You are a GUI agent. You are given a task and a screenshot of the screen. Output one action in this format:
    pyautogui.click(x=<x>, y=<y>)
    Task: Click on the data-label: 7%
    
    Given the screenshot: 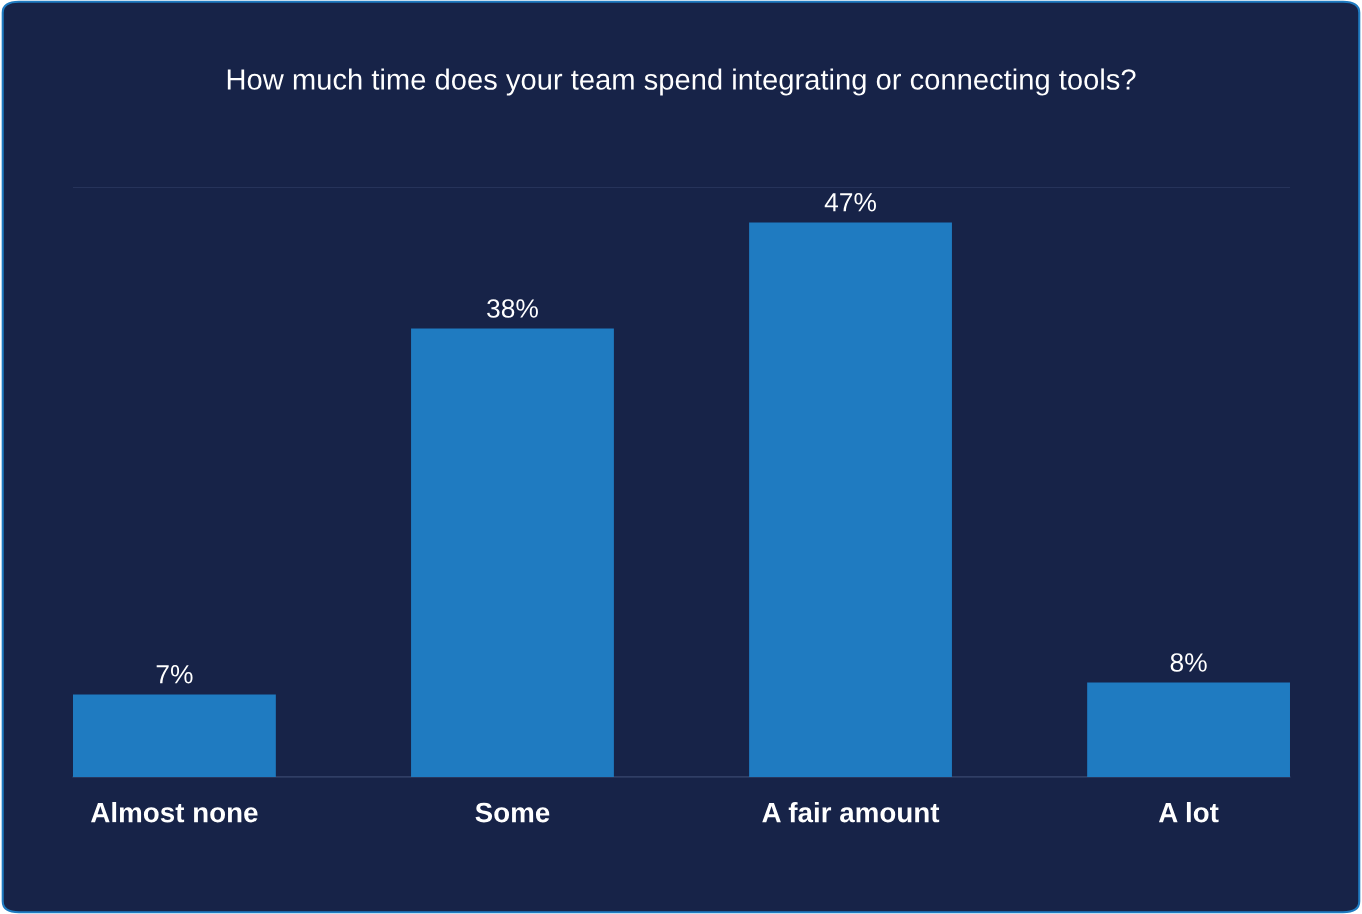 What is the action you would take?
    pyautogui.click(x=174, y=674)
    